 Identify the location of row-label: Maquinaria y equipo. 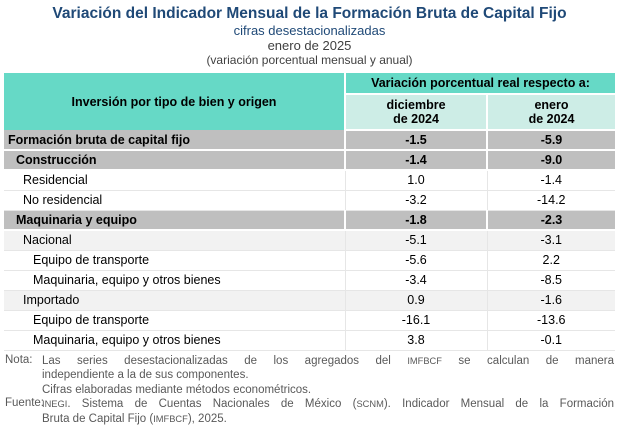
(174, 220).